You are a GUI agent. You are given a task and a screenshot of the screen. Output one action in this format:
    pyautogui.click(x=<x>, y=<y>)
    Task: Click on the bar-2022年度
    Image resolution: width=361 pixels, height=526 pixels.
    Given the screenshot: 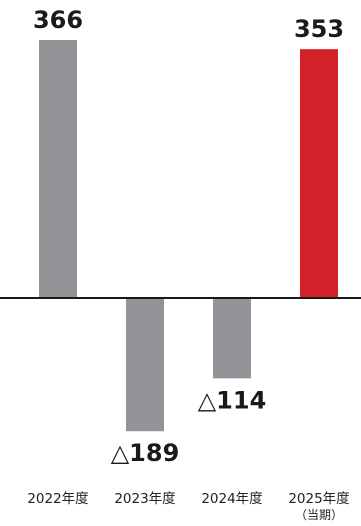 What is the action you would take?
    pyautogui.click(x=58, y=169)
    